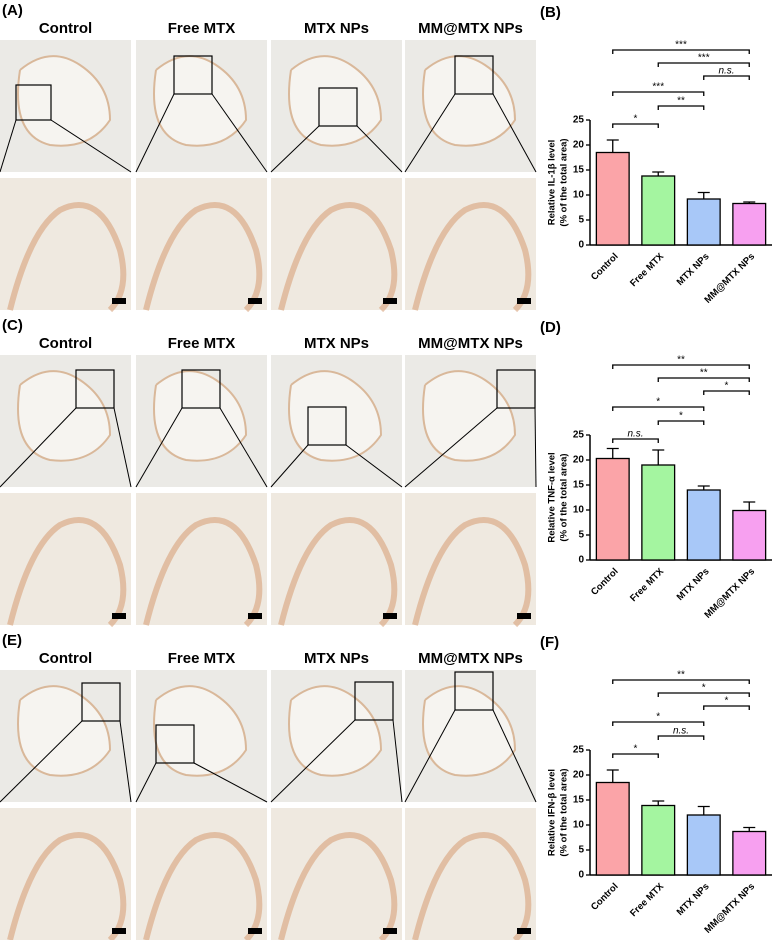 The image size is (784, 945). Describe the element at coordinates (202, 343) in the screenshot. I see `column-header: Free MTX` at that location.